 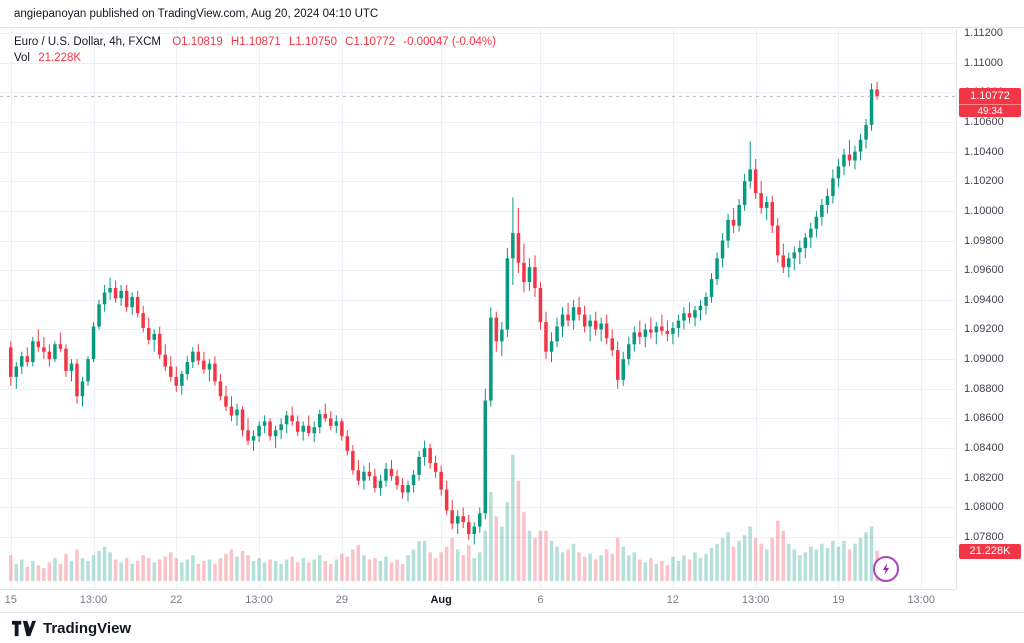 What do you see at coordinates (87, 42) in the screenshot?
I see `symbol-title: Euro / U.S. Dollar, 4h, FXCM` at bounding box center [87, 42].